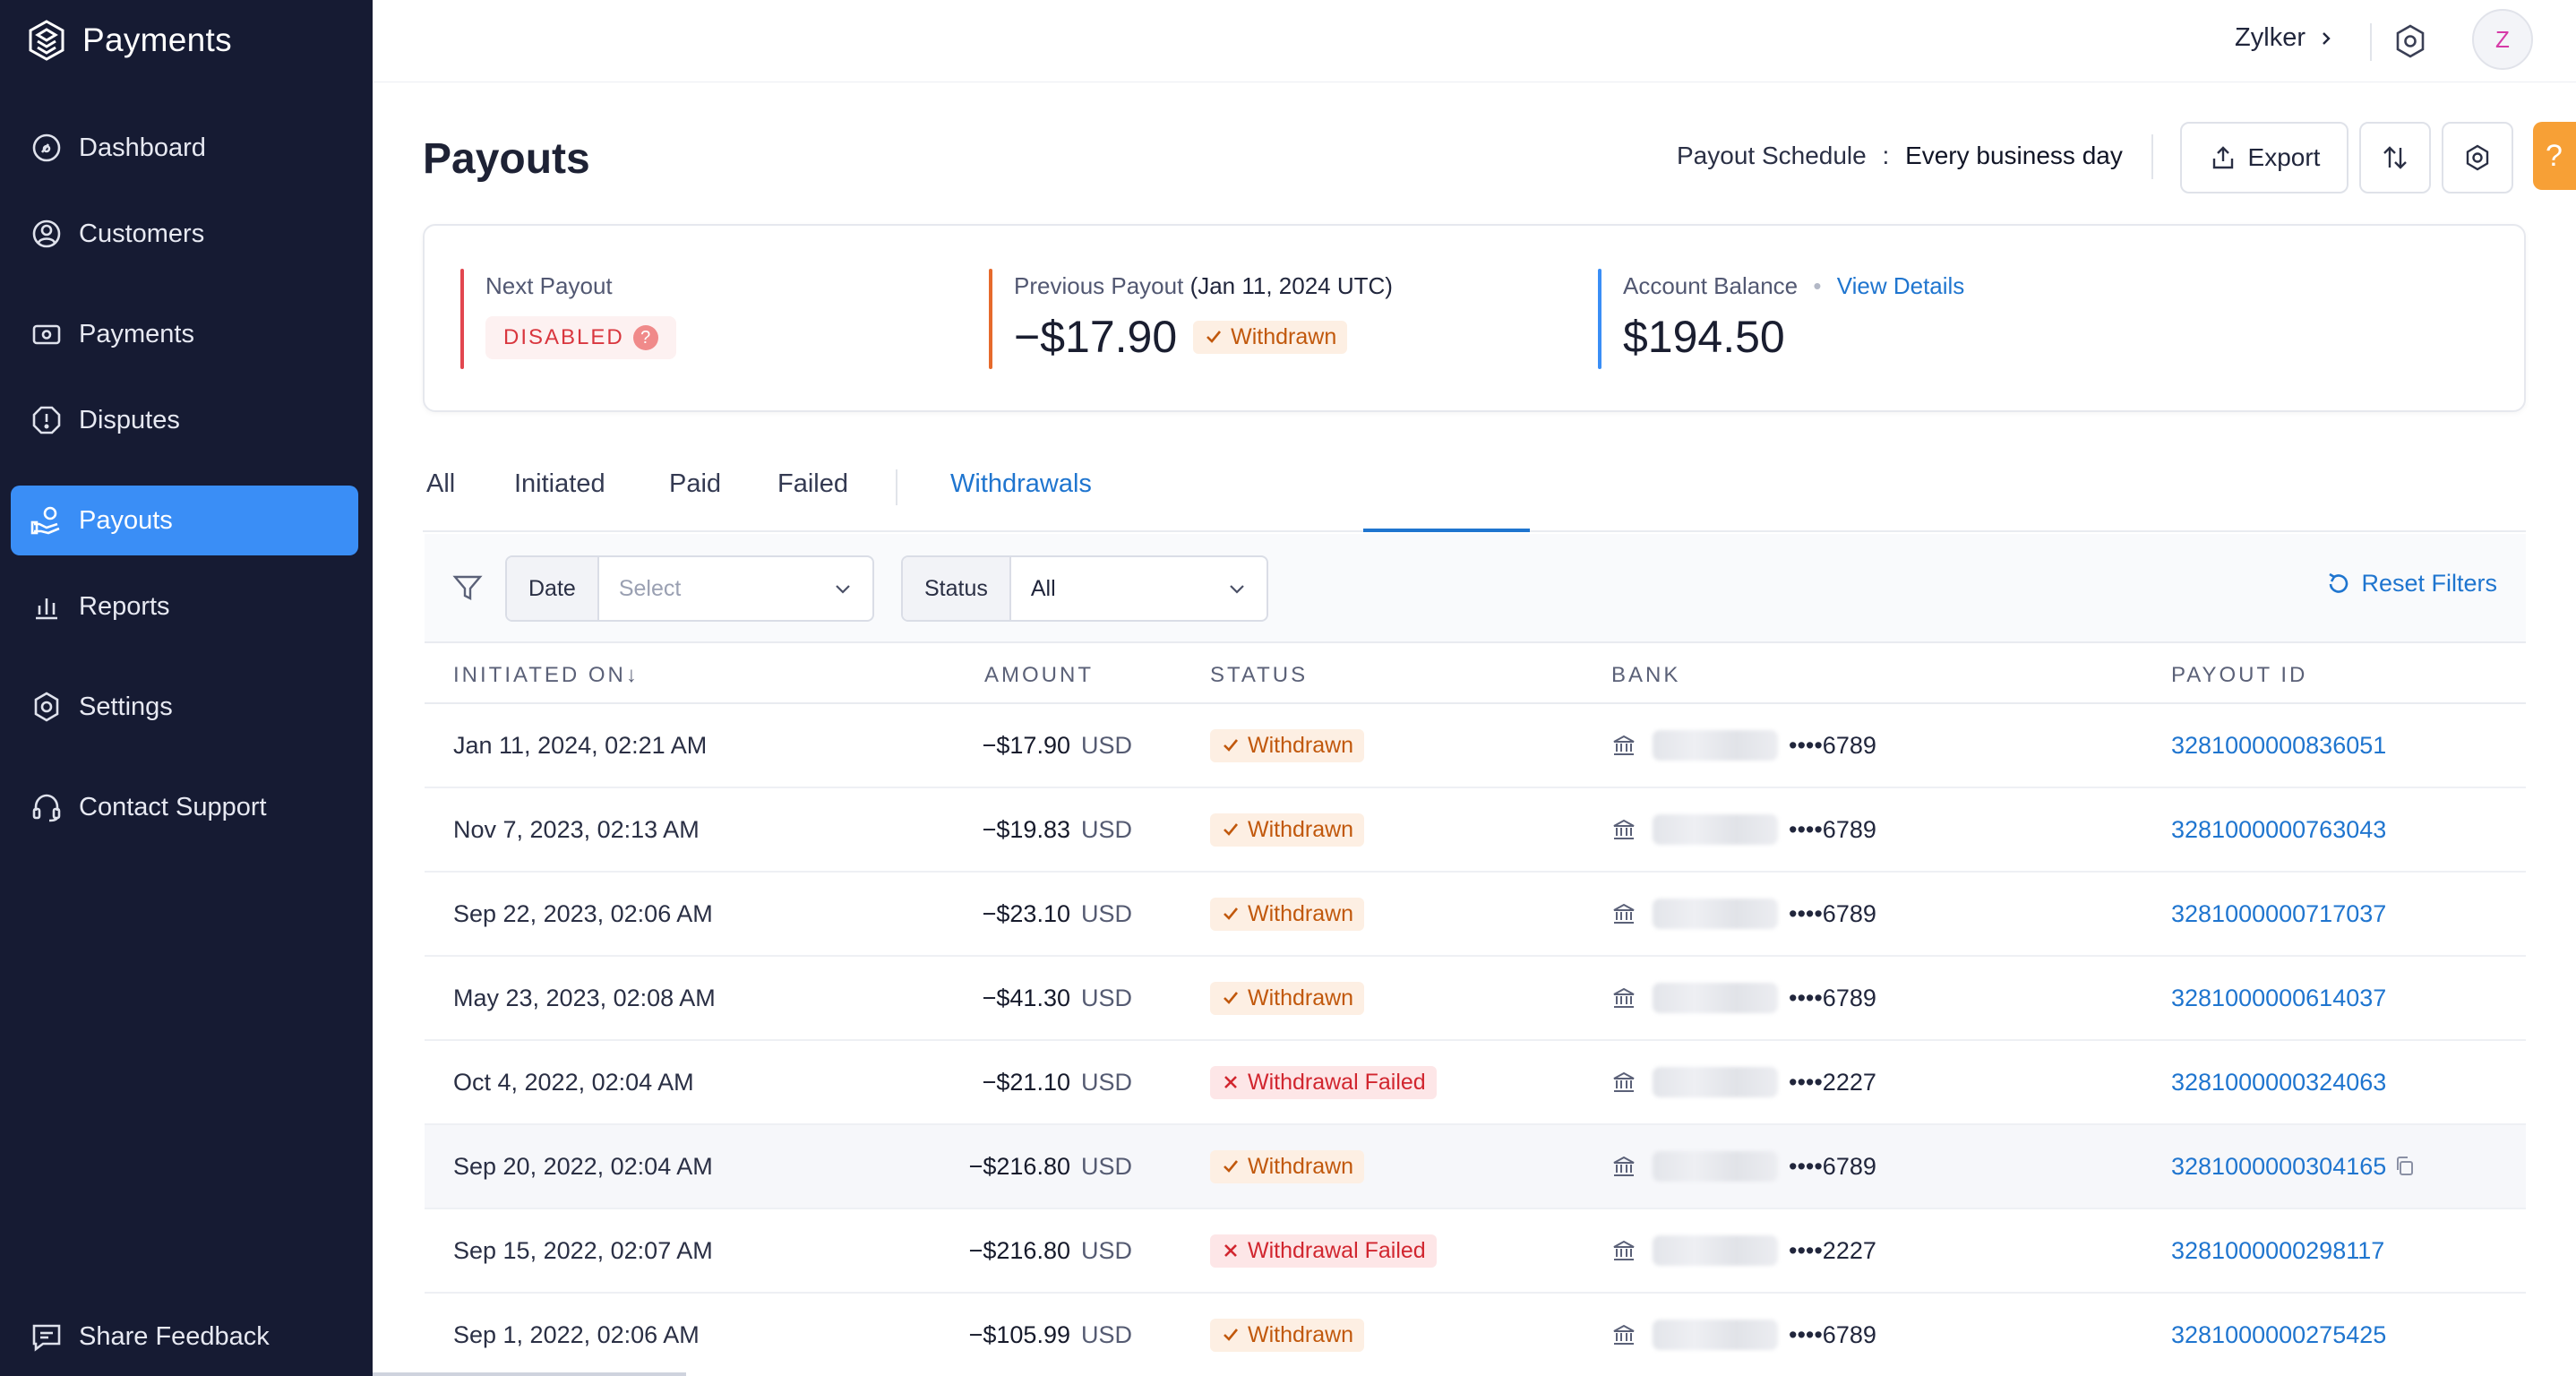 This screenshot has height=1376, width=2576. What do you see at coordinates (553, 588) in the screenshot?
I see `date-filter-label: Date` at bounding box center [553, 588].